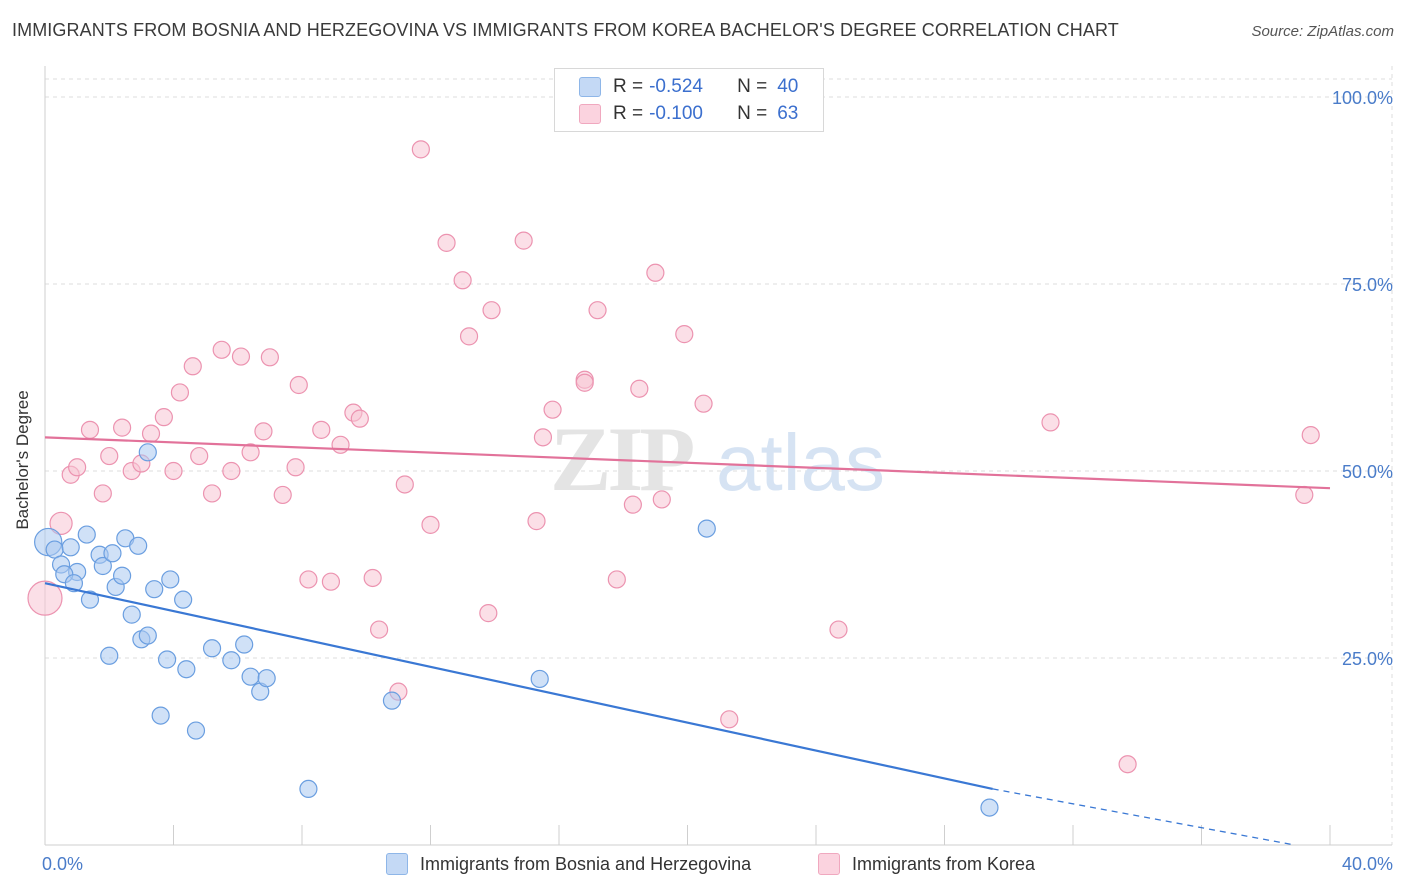  I want to click on y-tick-label: 50.0%, so click(1367, 472).